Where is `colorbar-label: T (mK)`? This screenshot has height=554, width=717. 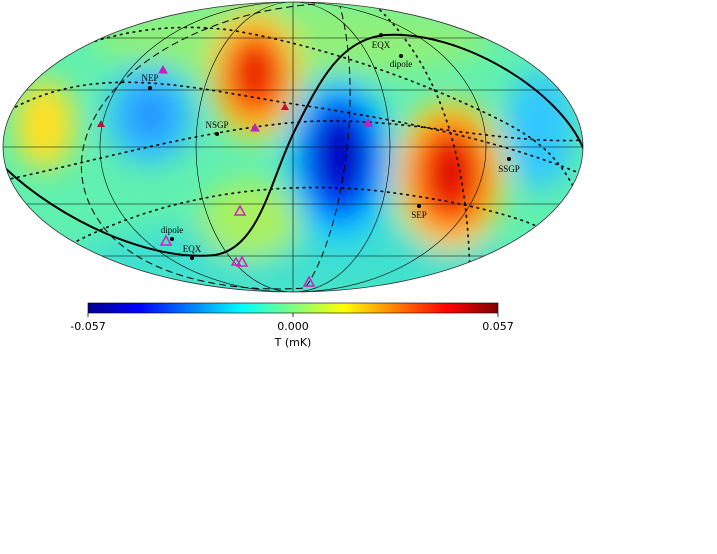 colorbar-label: T (mK) is located at coordinates (293, 342).